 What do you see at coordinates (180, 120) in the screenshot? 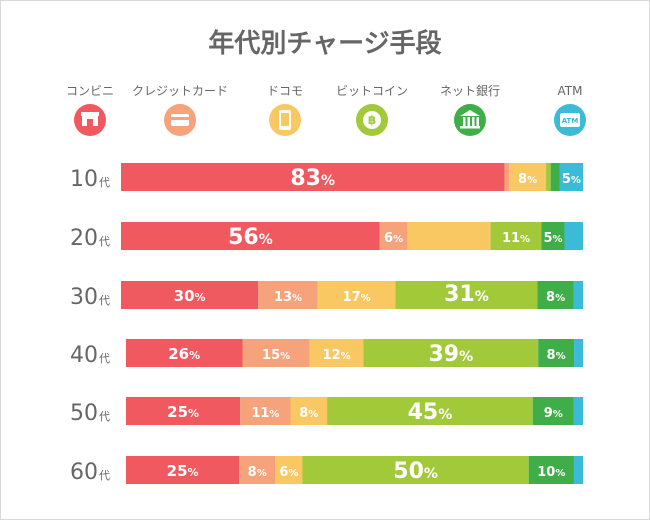
I see `credit-card-icon` at bounding box center [180, 120].